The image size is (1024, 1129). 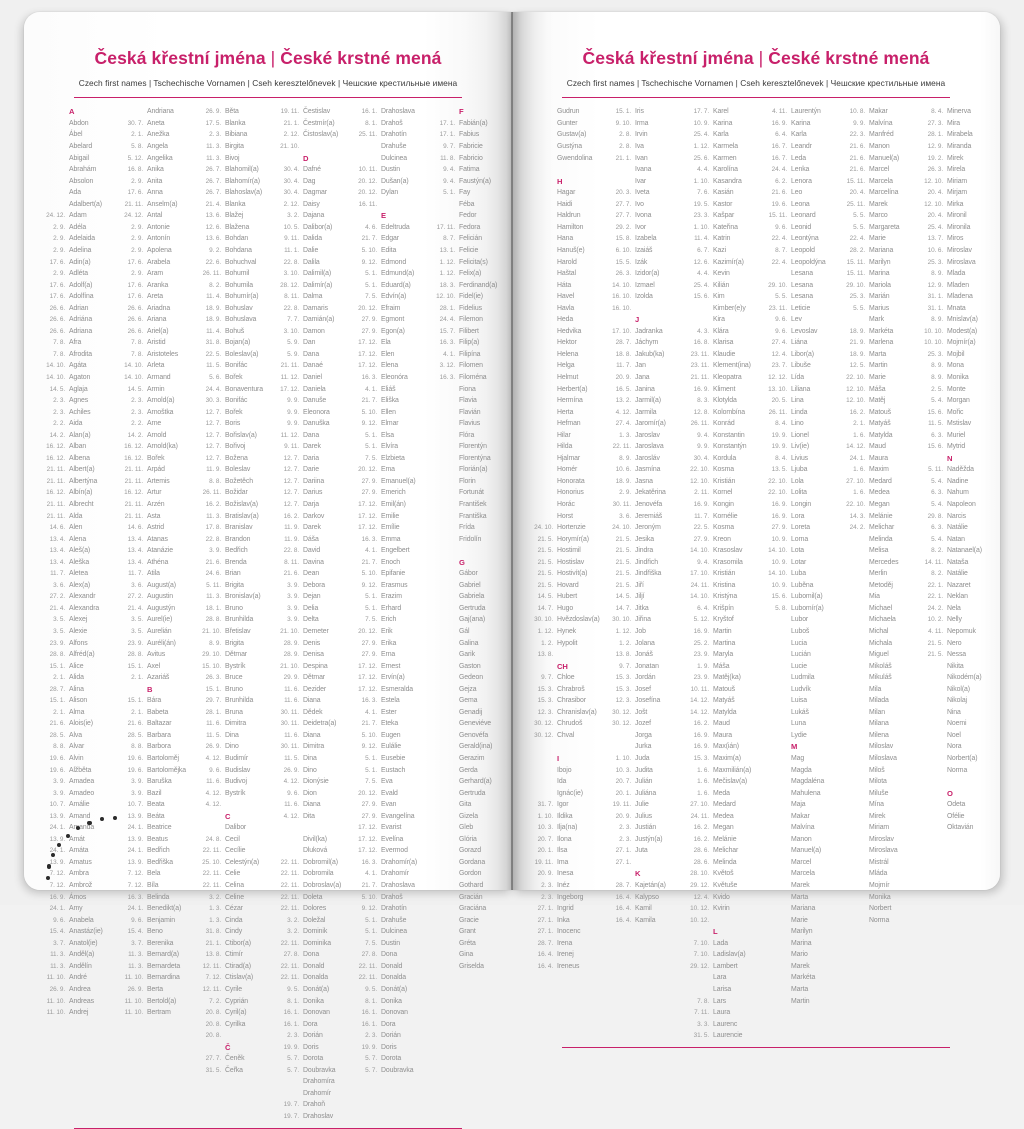 I want to click on name-entry-row: 21. 6. Brenda, so click(x=229, y=563).